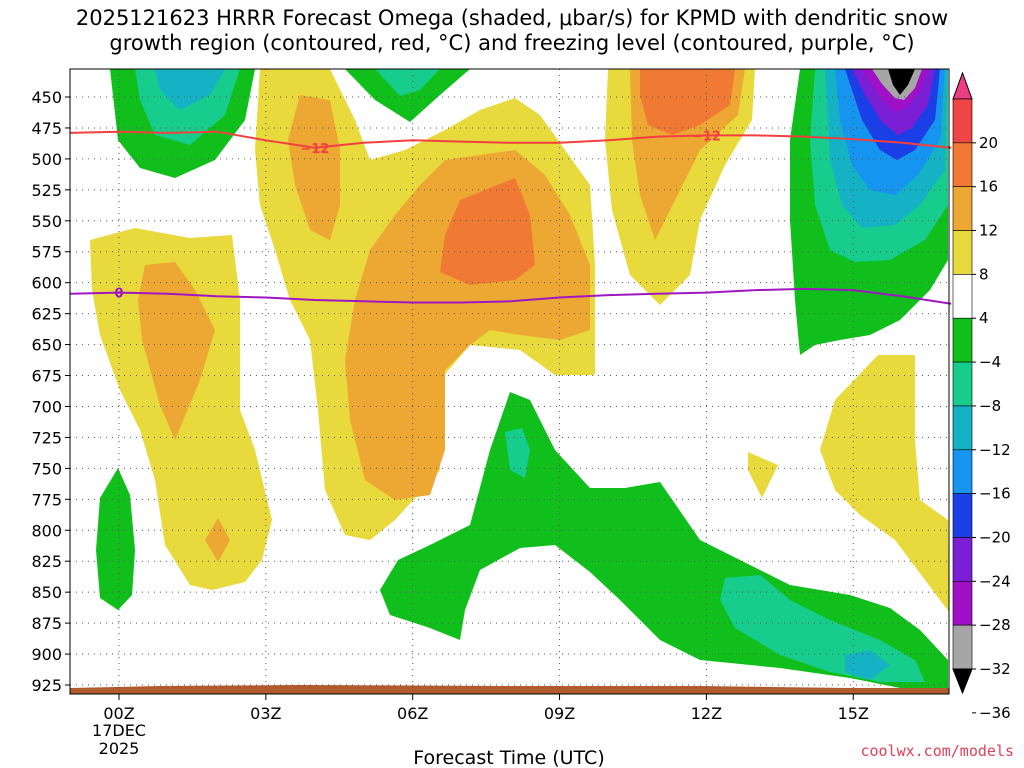 The height and width of the screenshot is (768, 1024). I want to click on colorbar-label: 16, so click(988, 187).